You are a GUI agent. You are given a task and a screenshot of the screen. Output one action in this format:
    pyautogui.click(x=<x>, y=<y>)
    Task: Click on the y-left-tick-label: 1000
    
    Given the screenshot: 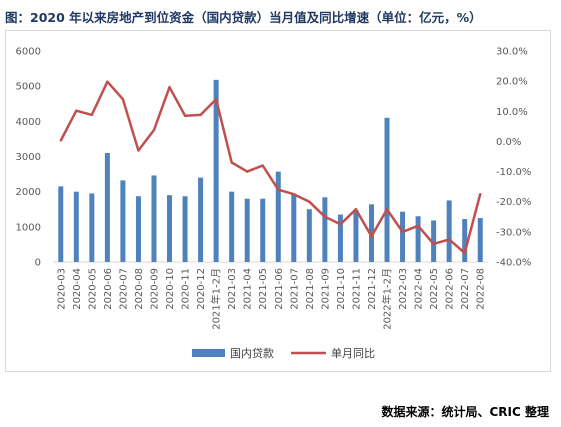 What is the action you would take?
    pyautogui.click(x=28, y=227)
    